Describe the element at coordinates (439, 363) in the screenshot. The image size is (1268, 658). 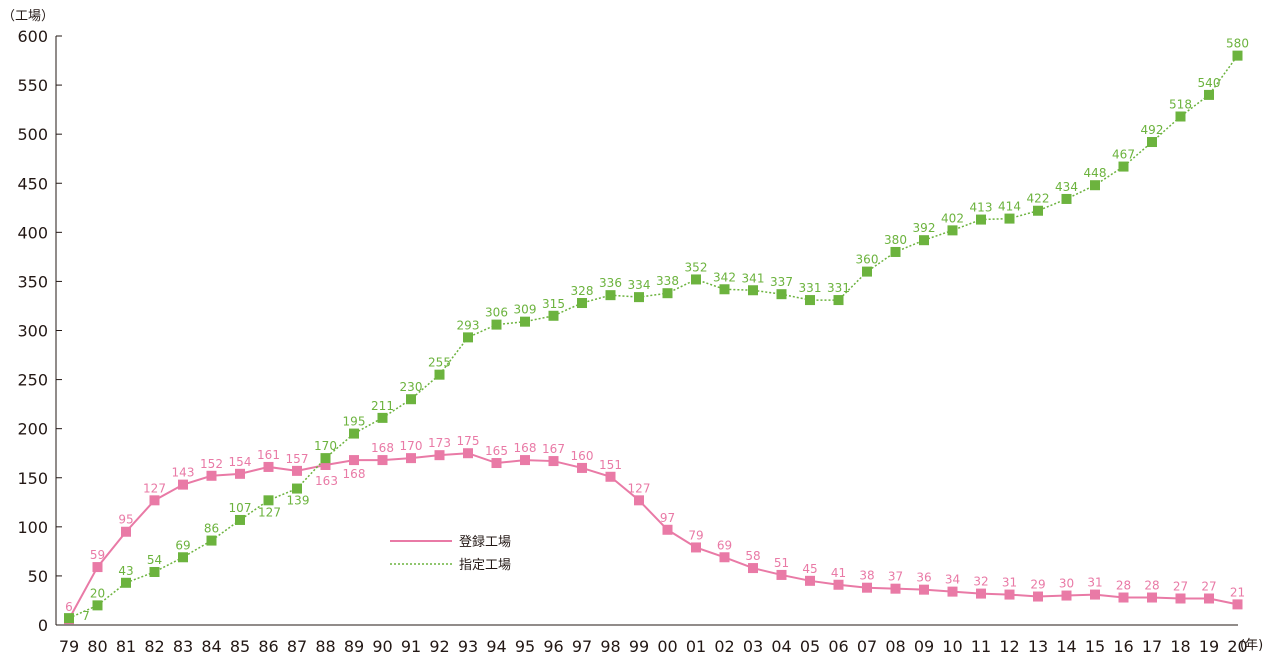
I see `data-label: 255` at that location.